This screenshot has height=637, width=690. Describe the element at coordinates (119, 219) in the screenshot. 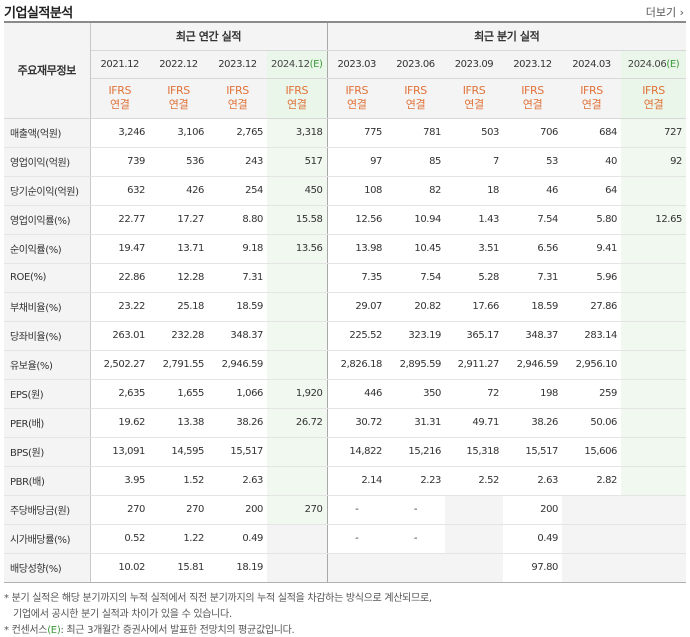

I see `value-cell: 22.77` at that location.